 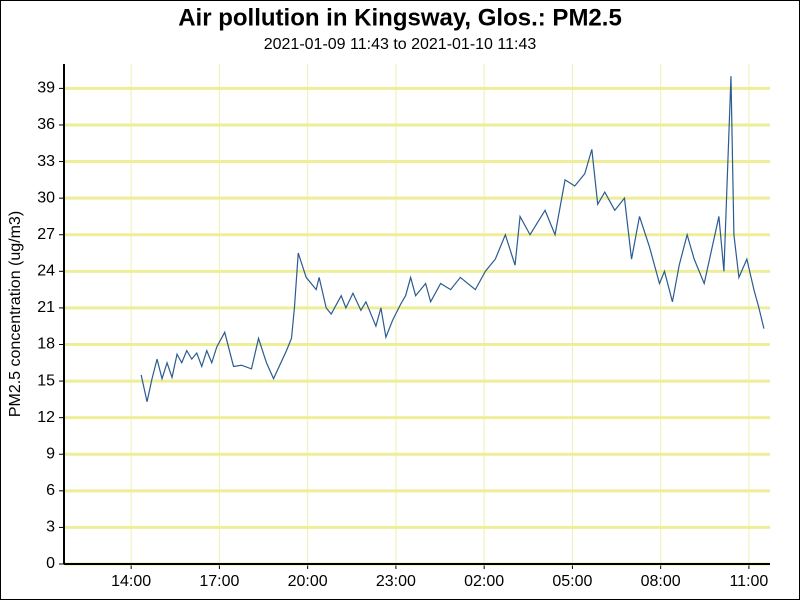 What do you see at coordinates (46, 344) in the screenshot?
I see `y-tick-label: 18` at bounding box center [46, 344].